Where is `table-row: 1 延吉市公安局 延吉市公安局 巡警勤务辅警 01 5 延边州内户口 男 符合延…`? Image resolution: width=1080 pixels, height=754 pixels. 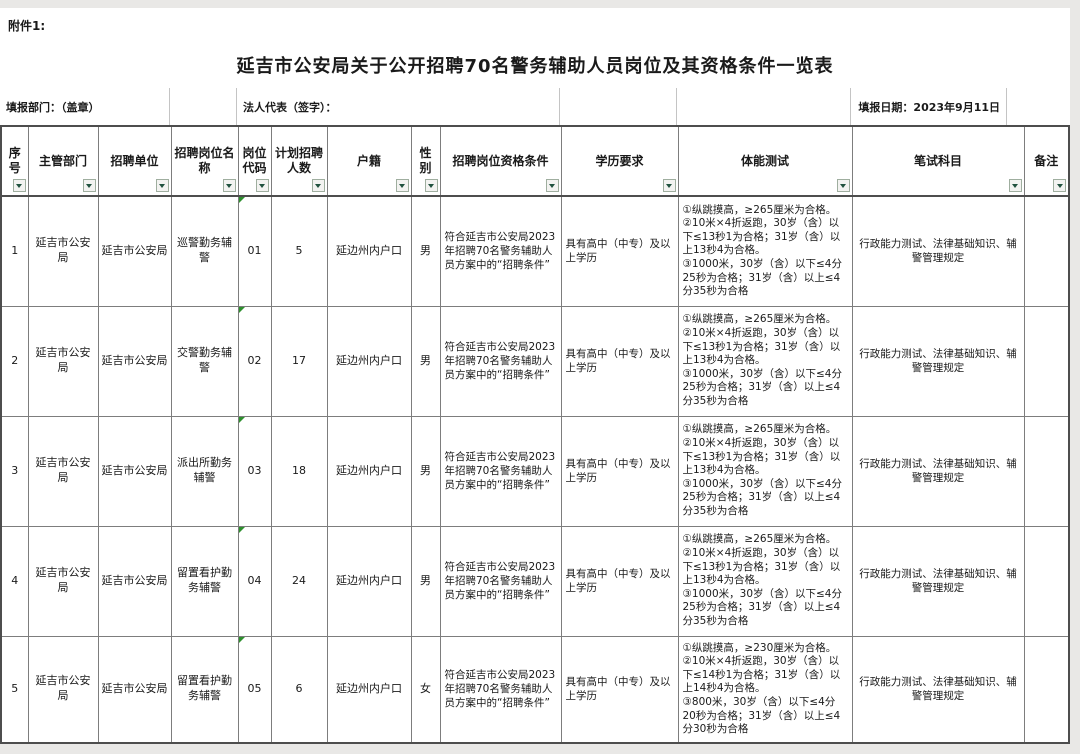
table-row: 1 延吉市公安局 延吉市公安局 巡警勤务辅警 01 5 延边州内户口 男 符合延… is located at coordinates (535, 251).